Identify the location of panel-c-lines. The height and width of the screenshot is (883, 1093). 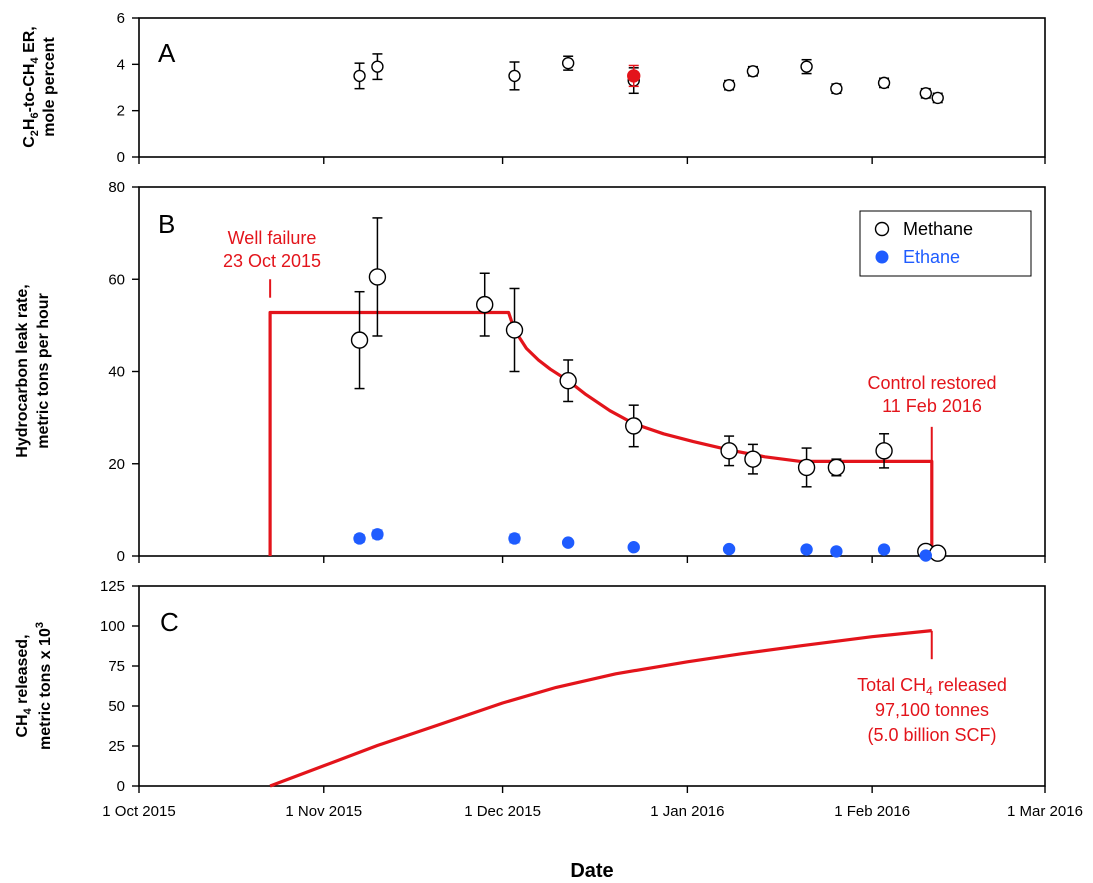
(601, 708).